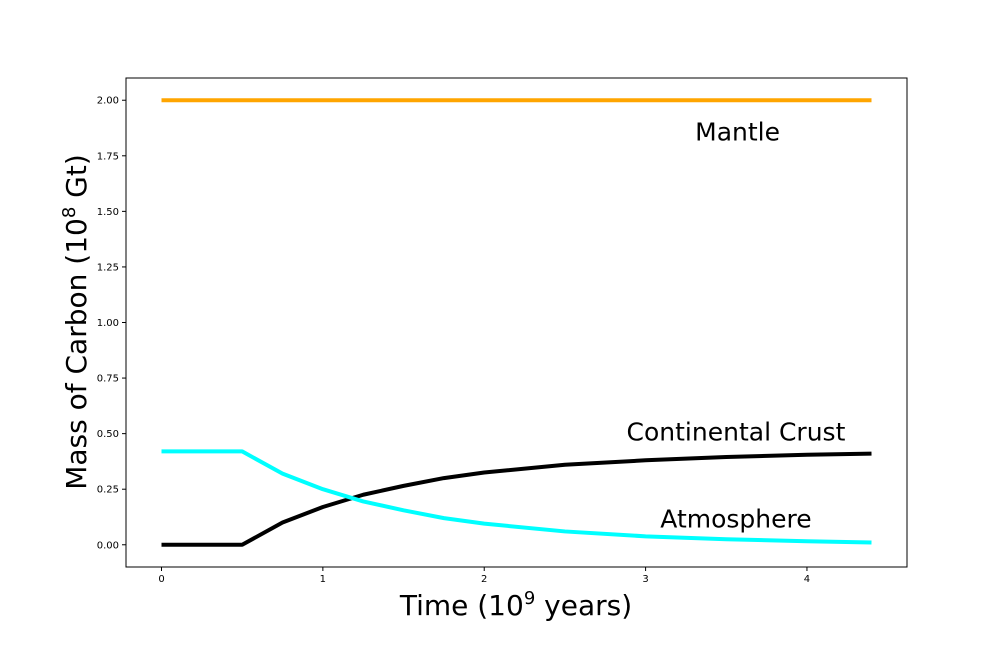  What do you see at coordinates (108, 434) in the screenshot?
I see `y-tick-label: 0.50` at bounding box center [108, 434].